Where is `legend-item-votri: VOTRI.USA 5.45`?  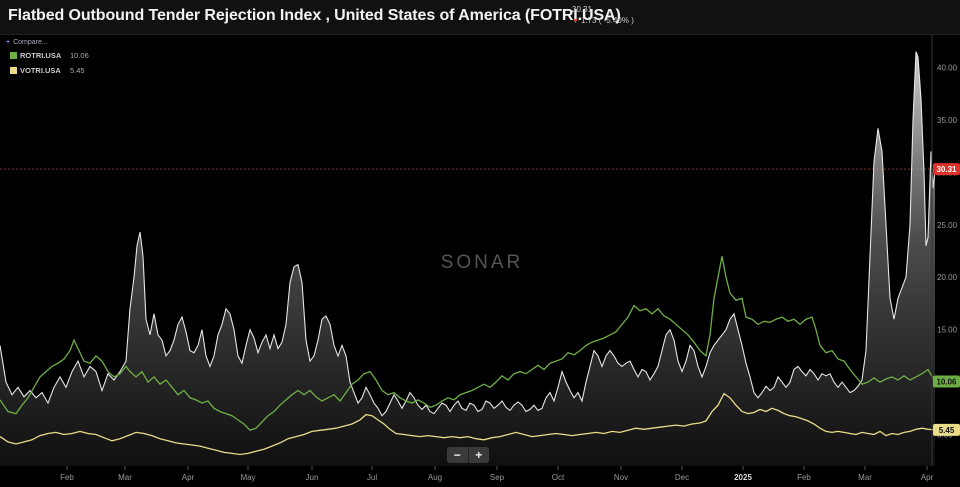 legend-item-votri: VOTRI.USA 5.45 is located at coordinates (47, 70).